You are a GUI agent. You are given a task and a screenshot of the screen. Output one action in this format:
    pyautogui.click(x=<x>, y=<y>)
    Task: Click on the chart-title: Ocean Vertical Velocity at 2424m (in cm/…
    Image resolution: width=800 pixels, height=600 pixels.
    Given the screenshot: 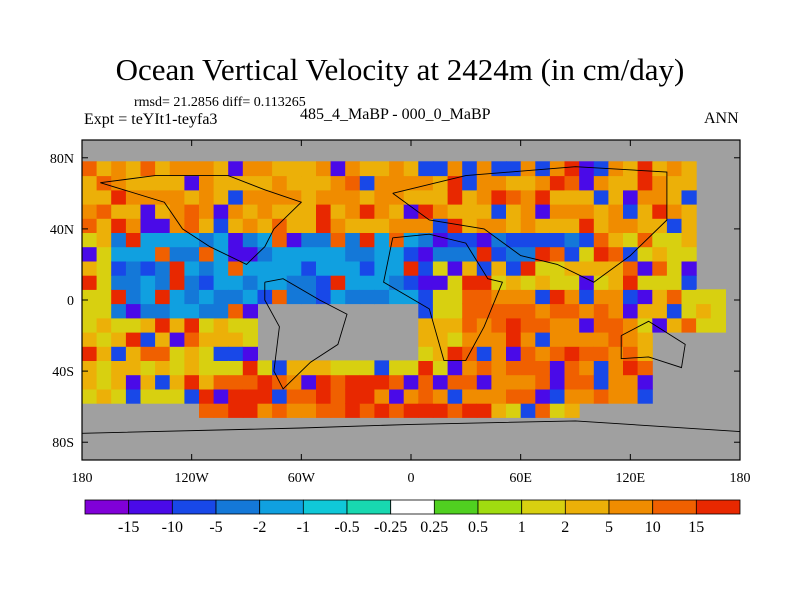 What is the action you would take?
    pyautogui.click(x=400, y=69)
    